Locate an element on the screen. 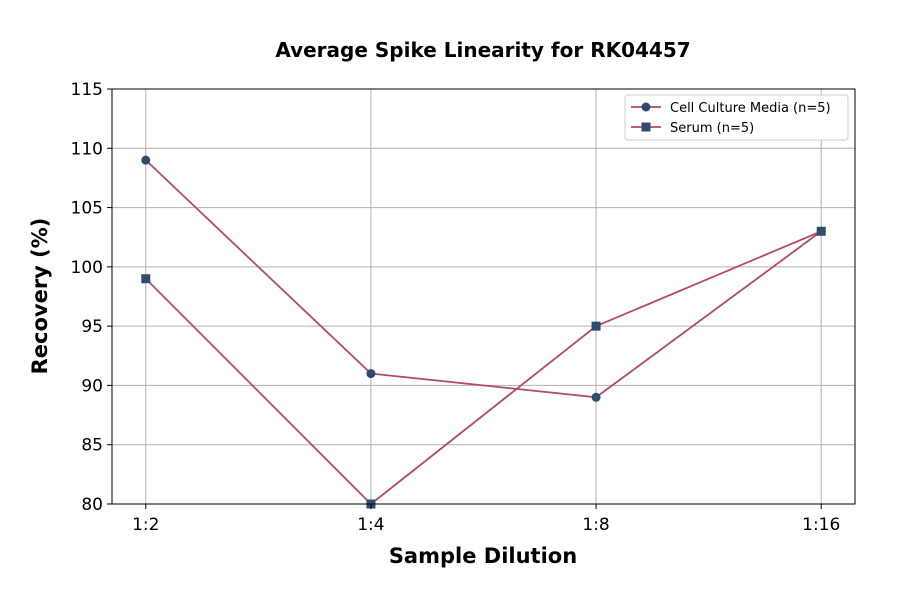 This screenshot has width=900, height=598. x-tick-label: 1:2 is located at coordinates (145, 525).